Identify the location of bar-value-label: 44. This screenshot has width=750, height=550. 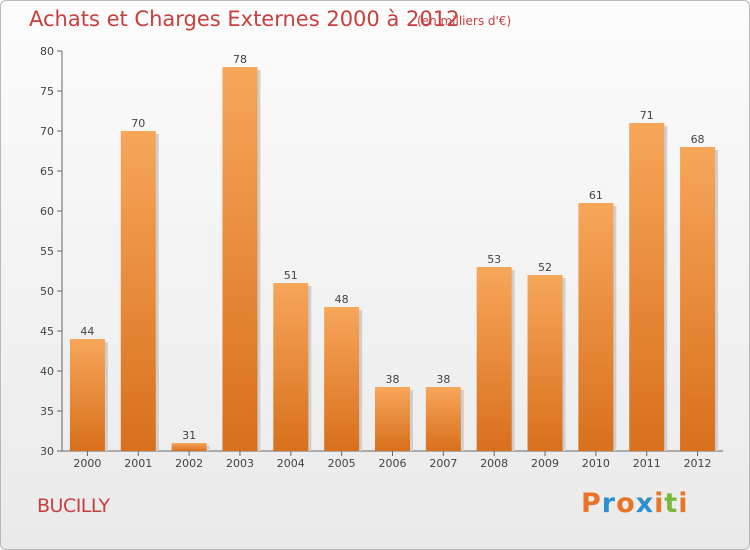
(87, 331).